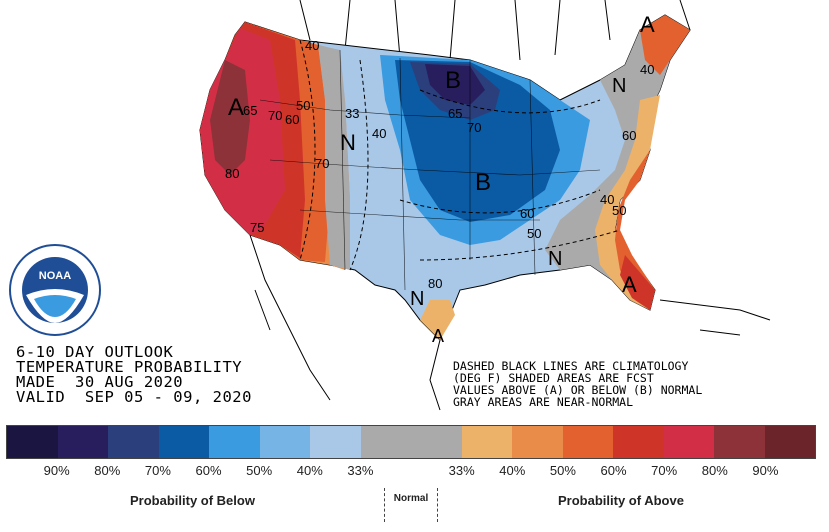 Image resolution: width=829 pixels, height=532 pixels. Describe the element at coordinates (438, 336) in the screenshot. I see `label-A-tx: A` at that location.